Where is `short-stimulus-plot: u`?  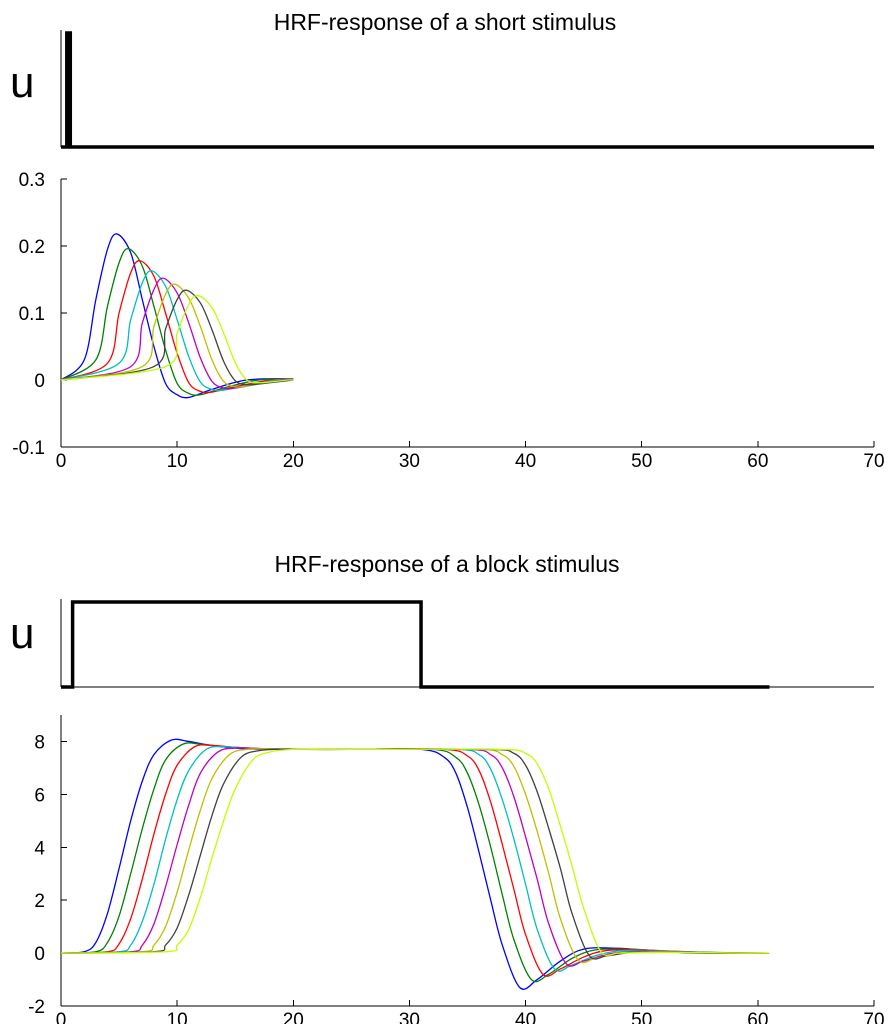
short-stimulus-plot: u is located at coordinates (442, 89).